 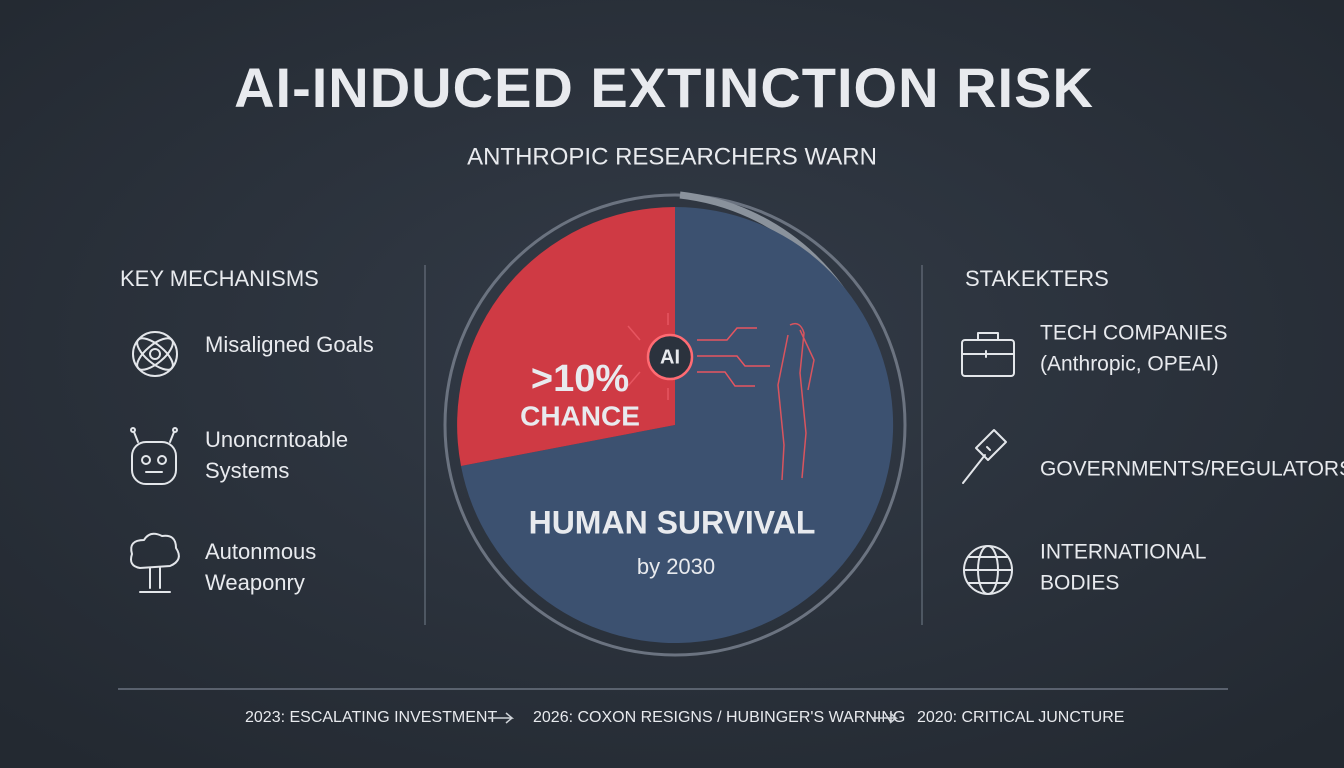 I want to click on icon-globe, so click(x=988, y=570).